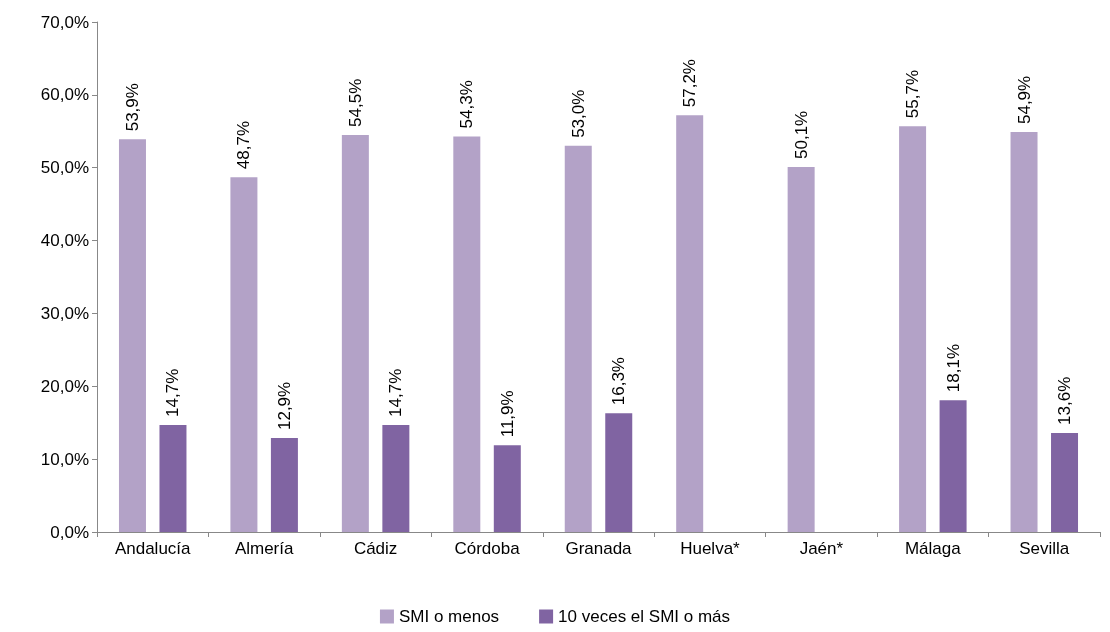  I want to click on data-label: 16,3%, so click(619, 381).